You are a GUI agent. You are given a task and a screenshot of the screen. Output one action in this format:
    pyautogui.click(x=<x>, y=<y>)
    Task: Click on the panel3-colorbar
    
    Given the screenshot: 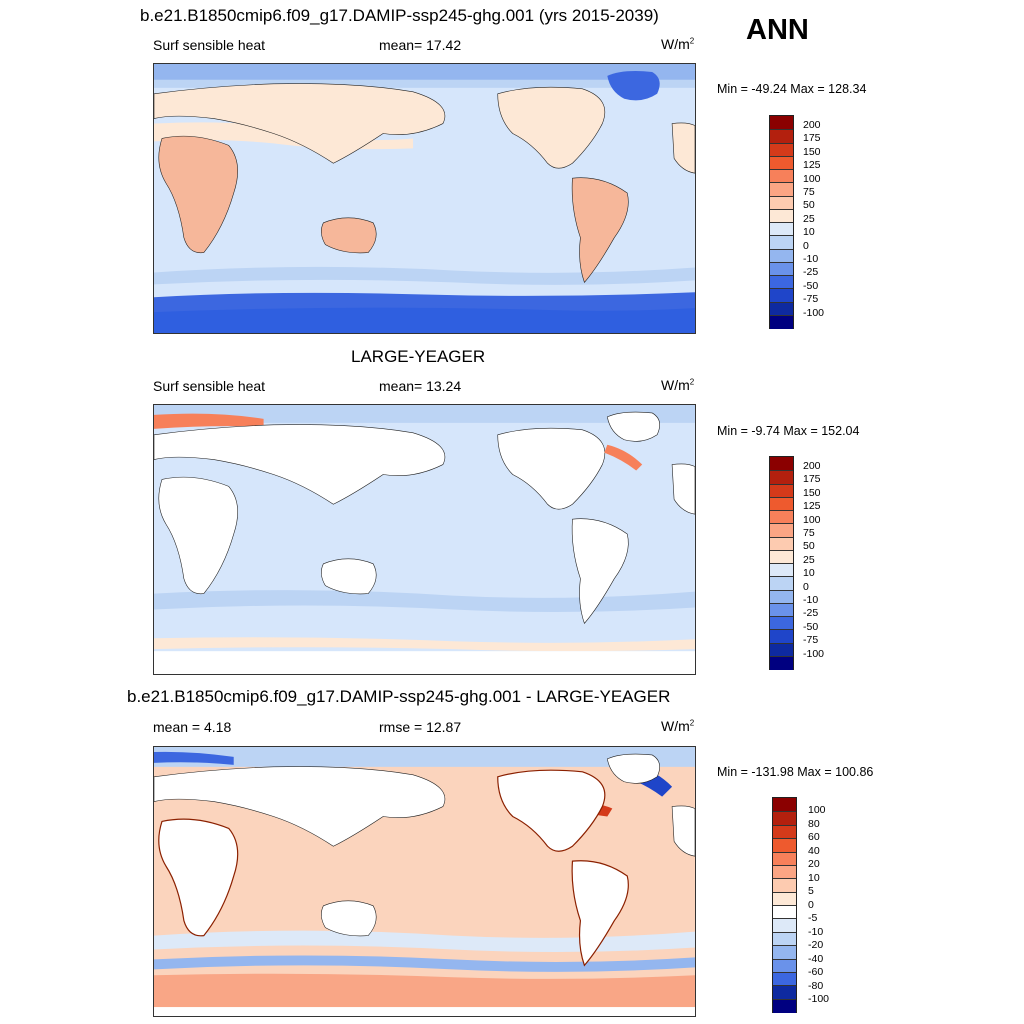 What is the action you would take?
    pyautogui.click(x=784, y=905)
    